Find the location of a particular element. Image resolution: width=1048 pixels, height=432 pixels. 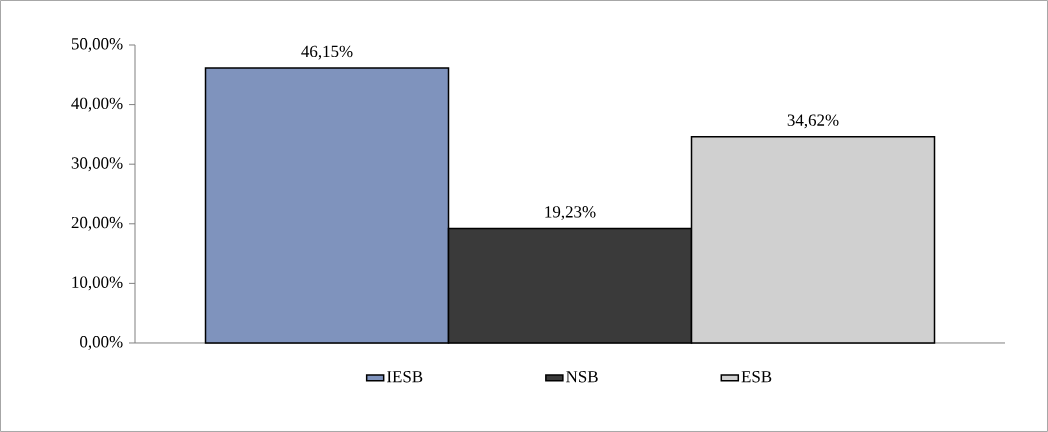

legend-label: NSB is located at coordinates (582, 377).